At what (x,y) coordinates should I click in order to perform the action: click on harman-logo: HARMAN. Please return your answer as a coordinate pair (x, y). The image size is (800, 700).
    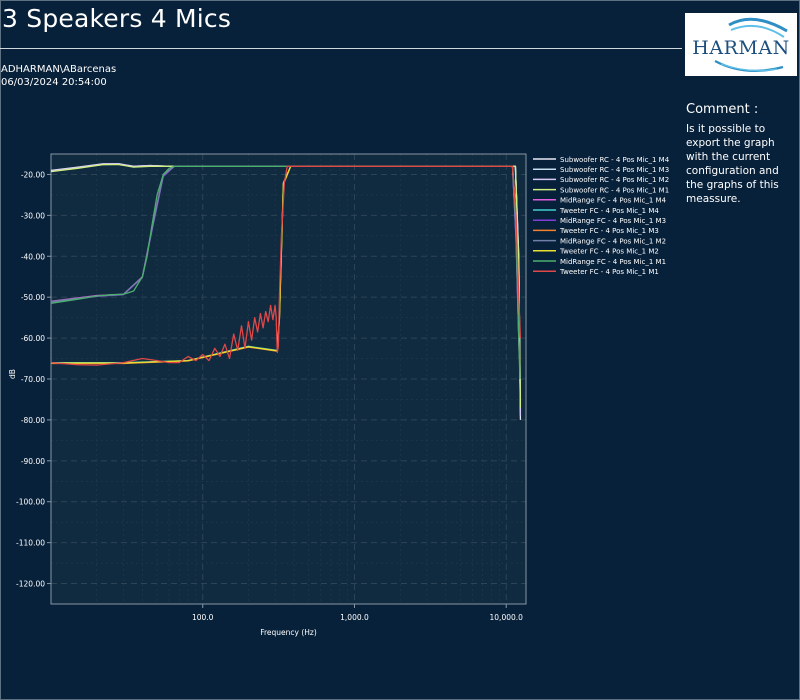
    Looking at the image, I should click on (741, 44).